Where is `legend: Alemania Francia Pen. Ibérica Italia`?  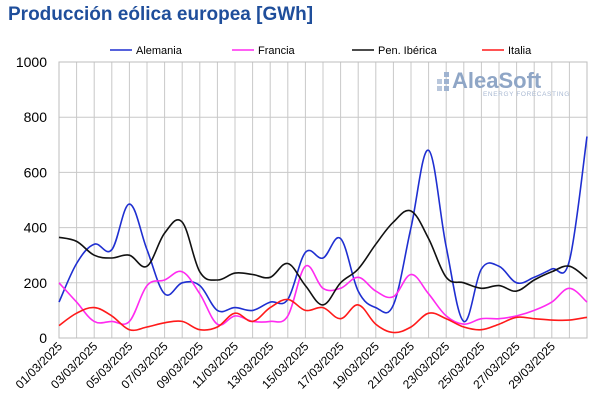
legend: Alemania Francia Pen. Ibérica Italia is located at coordinates (321, 51).